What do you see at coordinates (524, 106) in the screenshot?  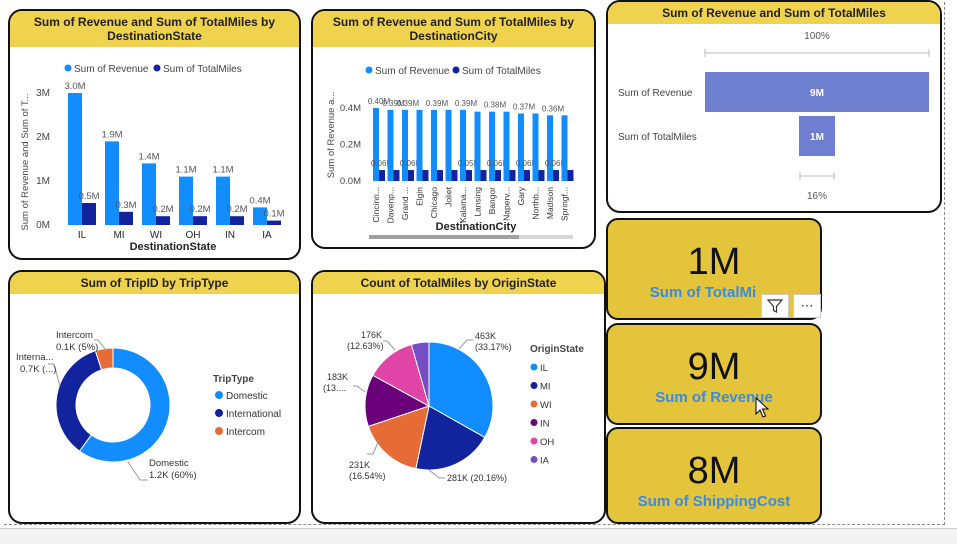 I see `revenue-data-label: 0.37M` at bounding box center [524, 106].